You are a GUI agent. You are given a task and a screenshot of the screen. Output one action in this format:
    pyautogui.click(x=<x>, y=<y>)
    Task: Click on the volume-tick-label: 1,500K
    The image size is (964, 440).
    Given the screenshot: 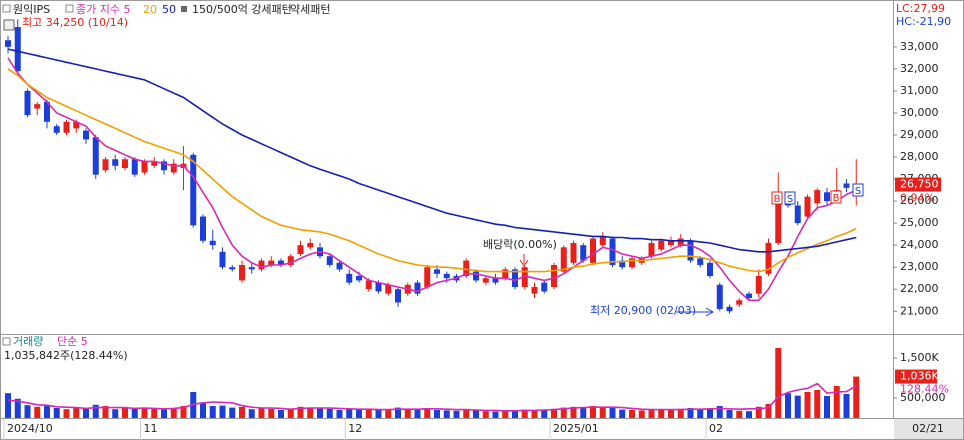 What is the action you would take?
    pyautogui.click(x=919, y=357)
    